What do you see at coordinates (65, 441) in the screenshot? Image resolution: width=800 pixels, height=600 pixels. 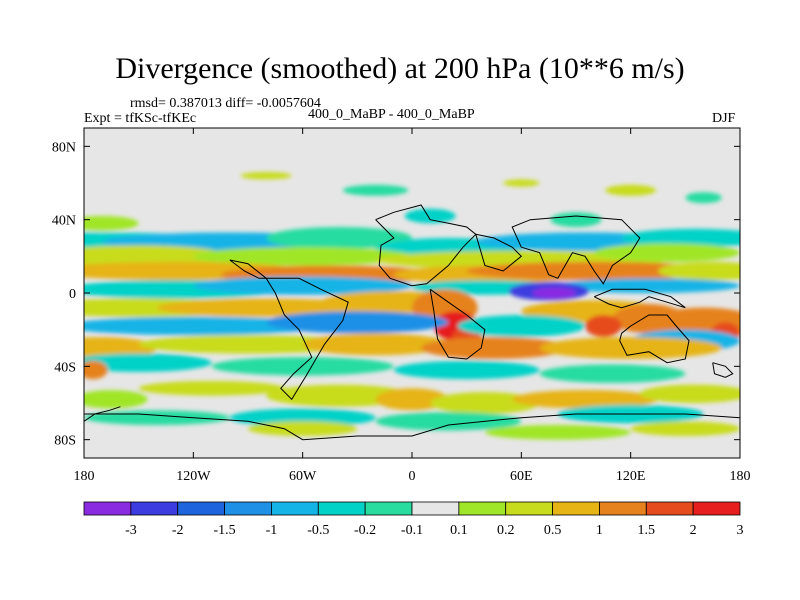 I see `y-tick-label: 80S` at bounding box center [65, 441].